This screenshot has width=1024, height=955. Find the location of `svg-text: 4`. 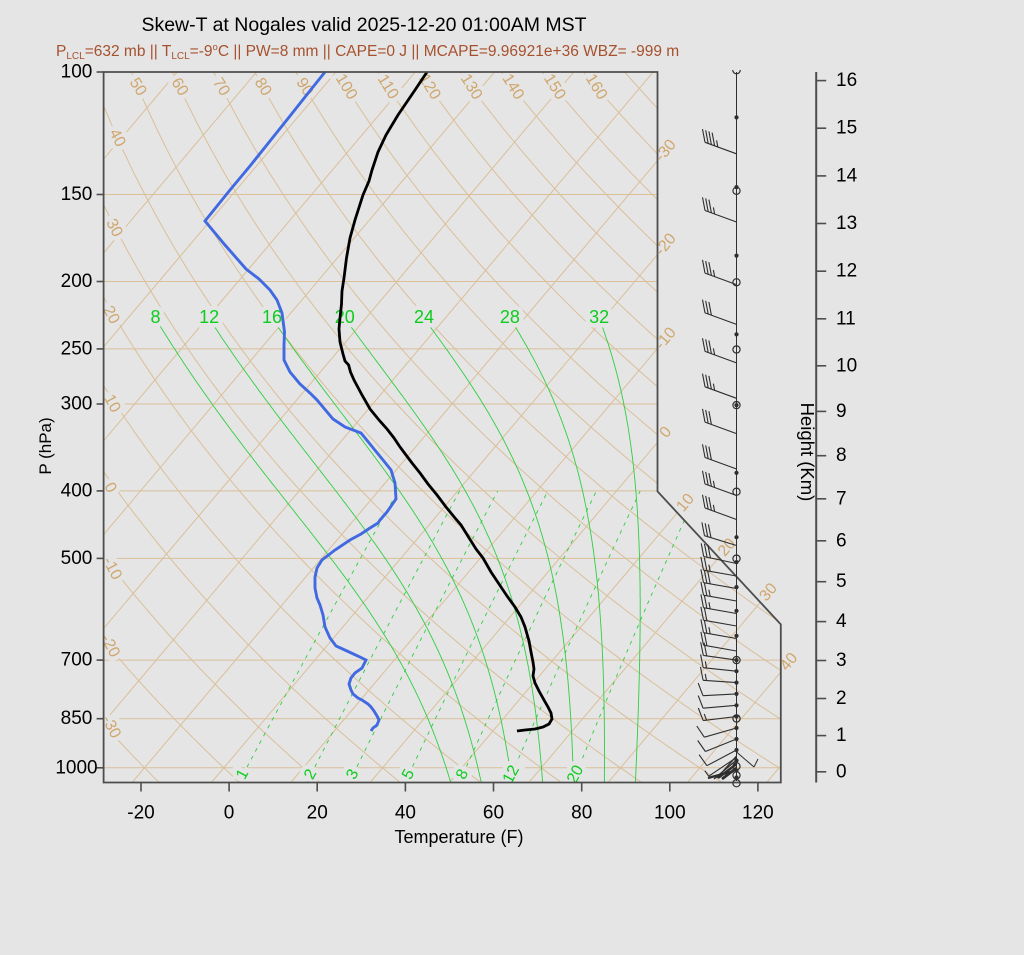

svg-text: 4 is located at coordinates (841, 621).